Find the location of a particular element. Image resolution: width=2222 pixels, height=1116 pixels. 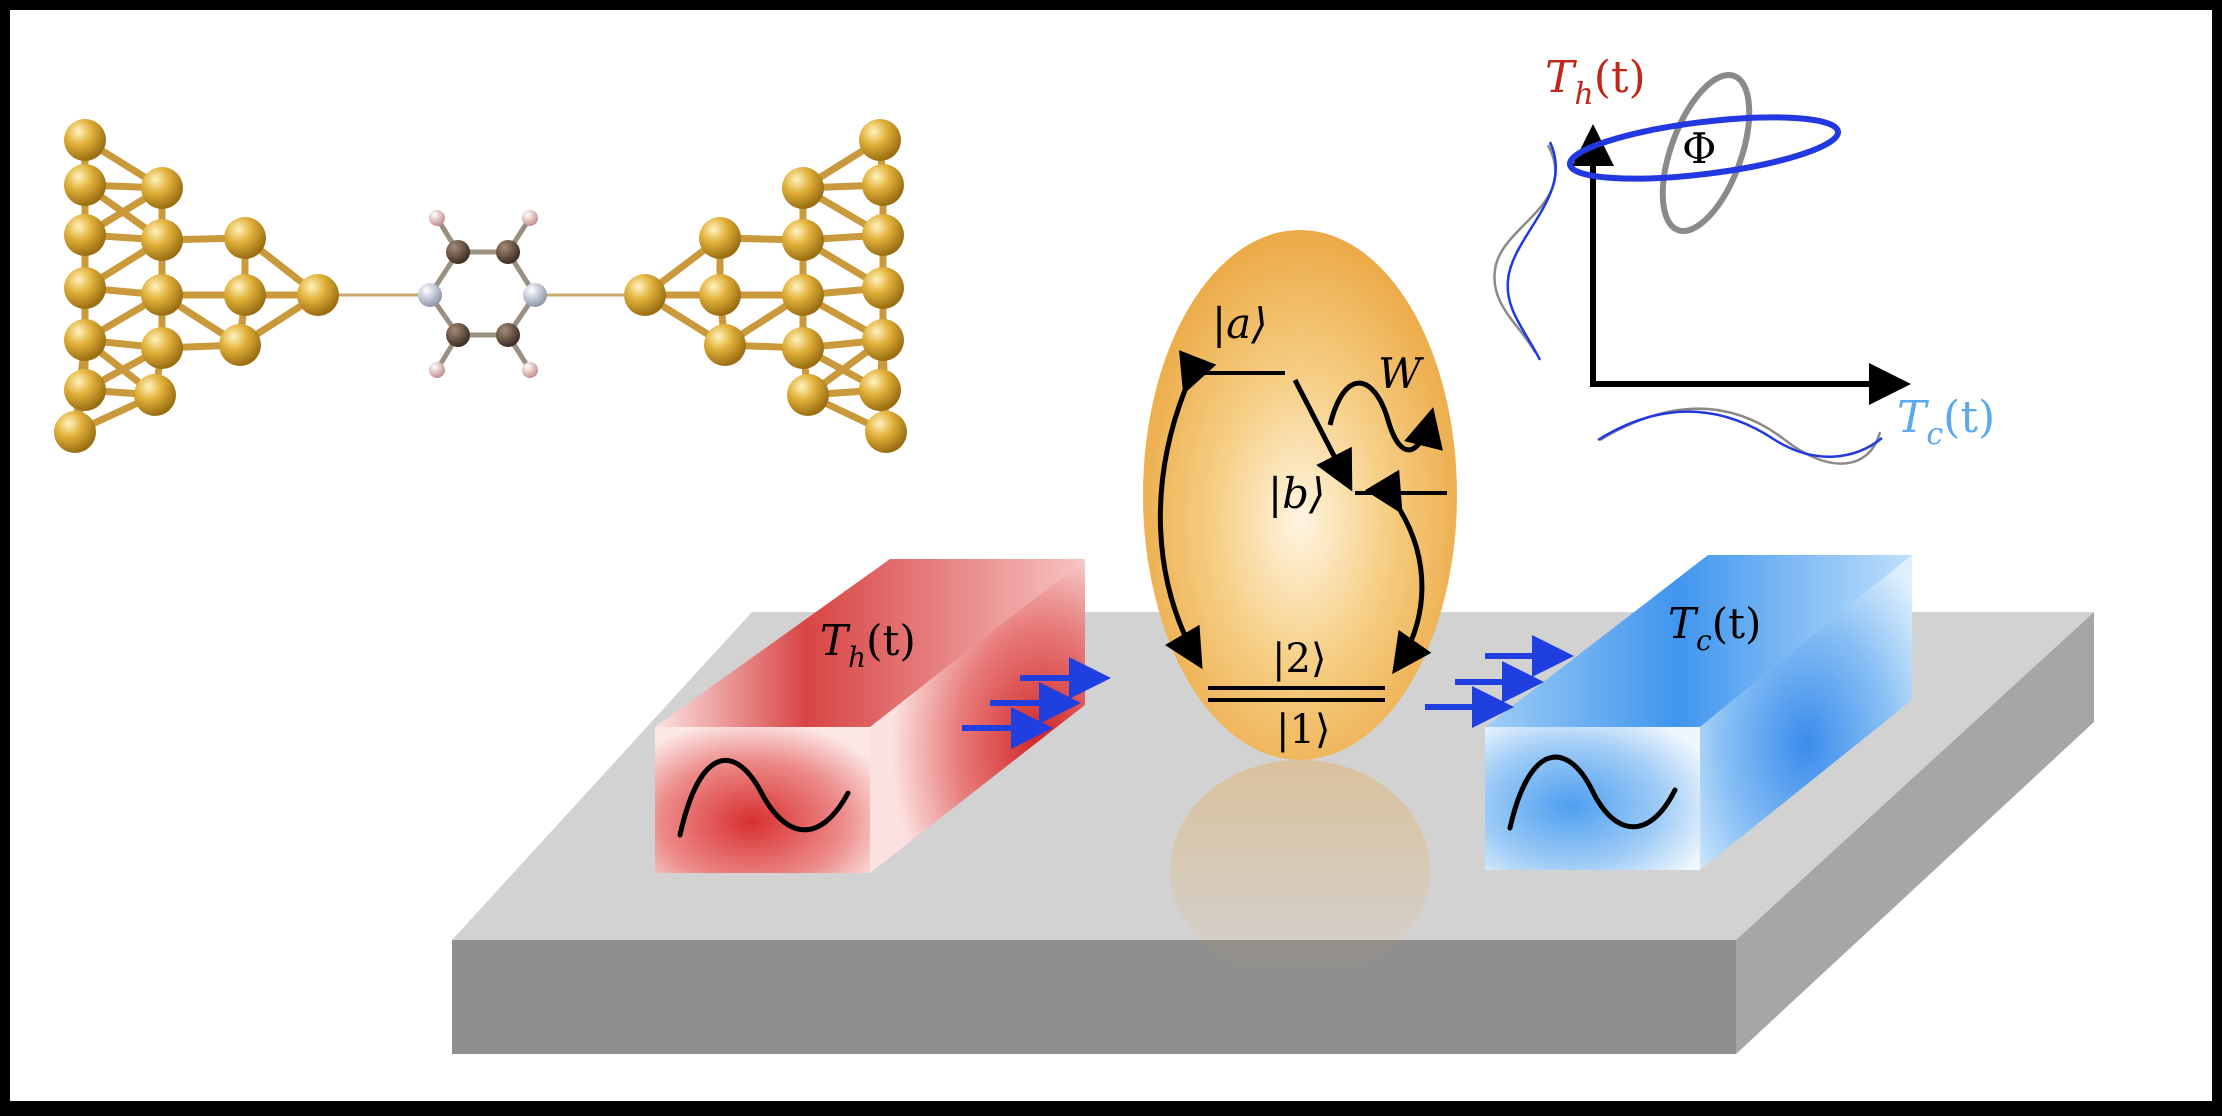

transition-a-1-arrow is located at coordinates (1187, 510).